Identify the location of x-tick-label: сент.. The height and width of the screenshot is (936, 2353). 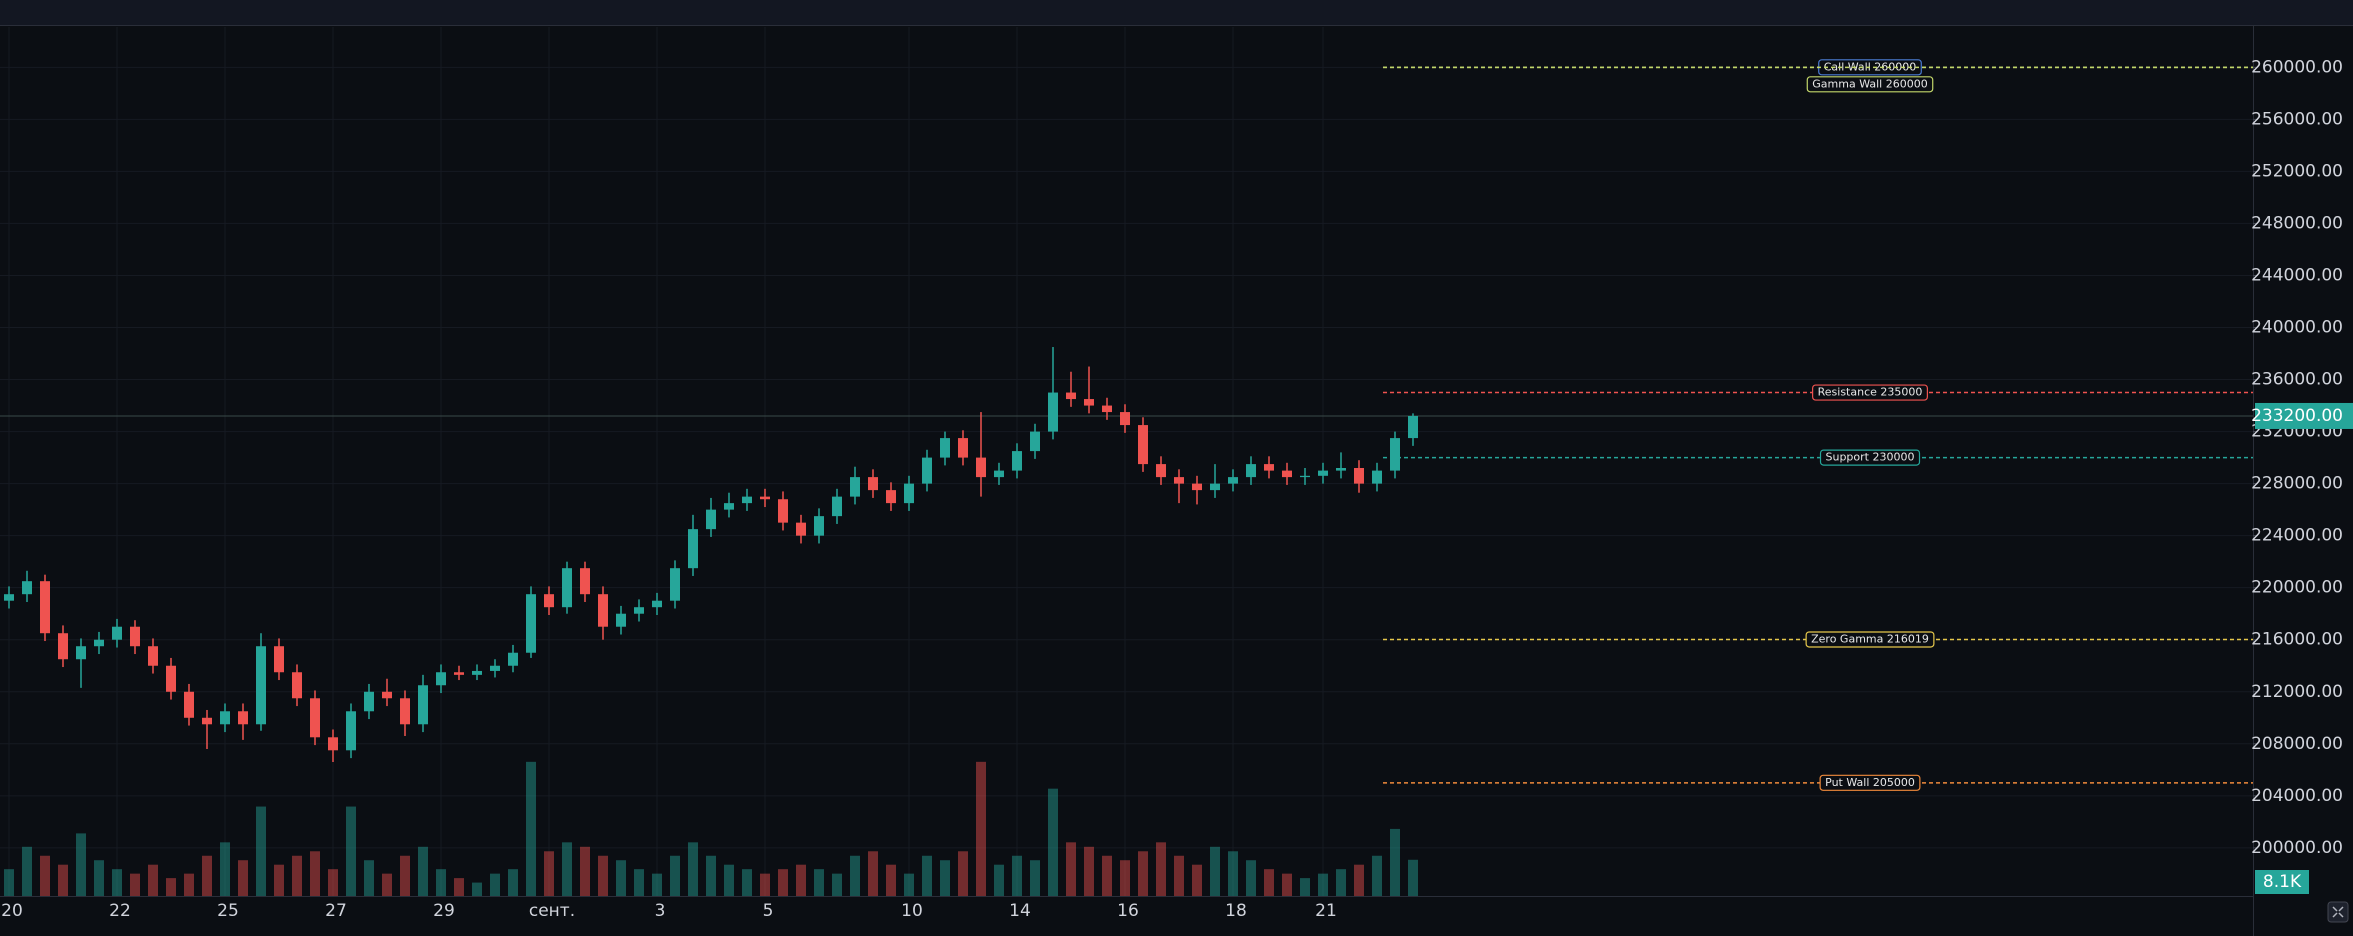
(552, 911).